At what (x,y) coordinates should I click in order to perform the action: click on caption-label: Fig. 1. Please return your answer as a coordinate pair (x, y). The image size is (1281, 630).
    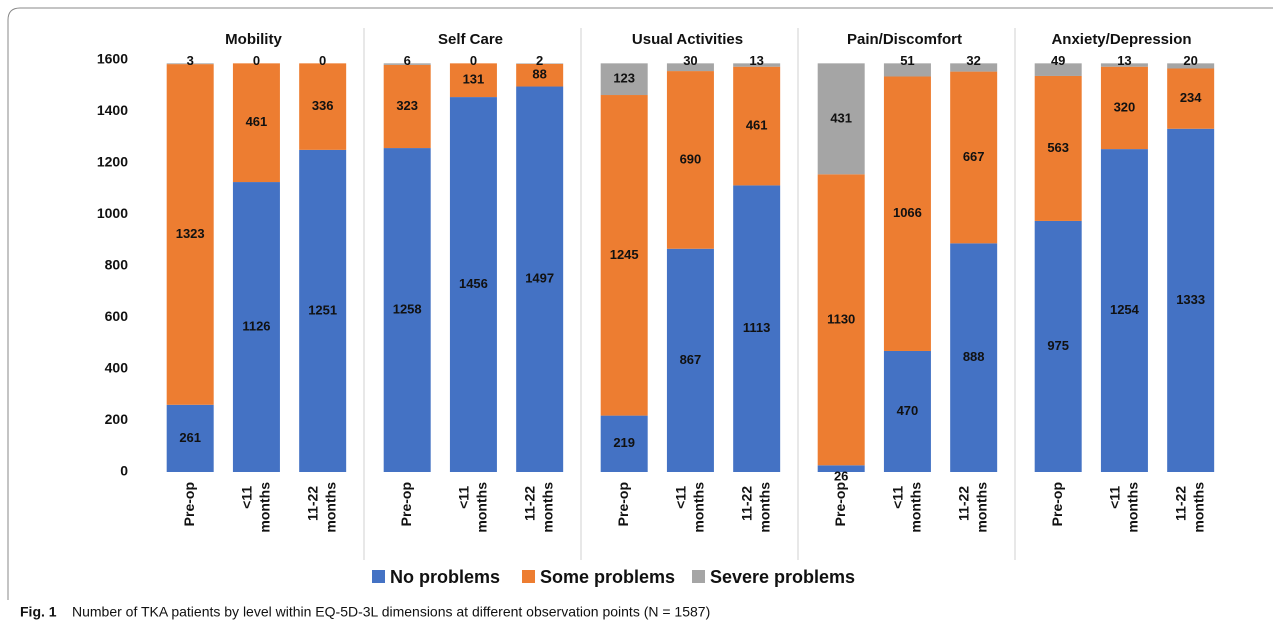
    Looking at the image, I should click on (38, 612).